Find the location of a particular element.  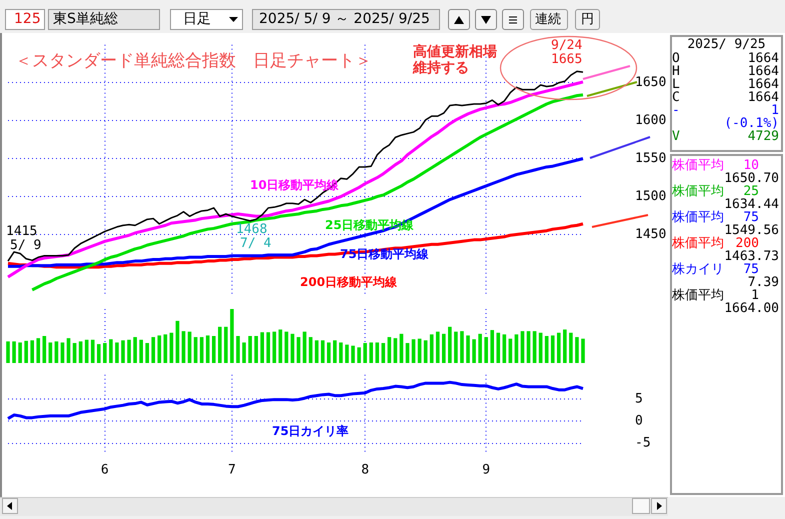

annotation: 高値更新相場 is located at coordinates (455, 52).